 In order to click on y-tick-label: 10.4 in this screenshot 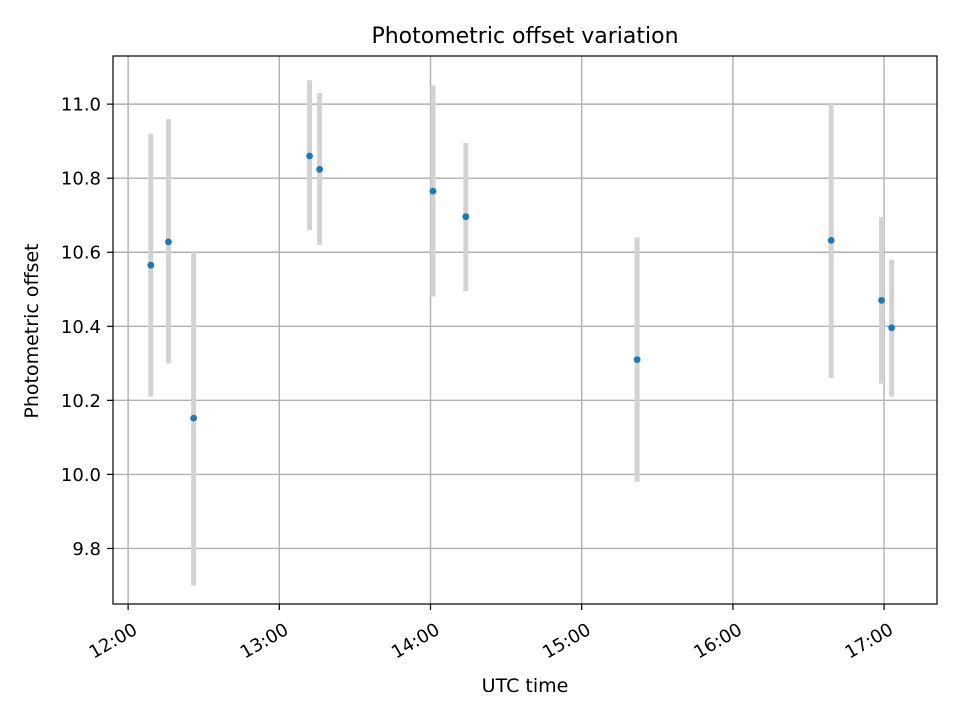, I will do `click(81, 327)`.